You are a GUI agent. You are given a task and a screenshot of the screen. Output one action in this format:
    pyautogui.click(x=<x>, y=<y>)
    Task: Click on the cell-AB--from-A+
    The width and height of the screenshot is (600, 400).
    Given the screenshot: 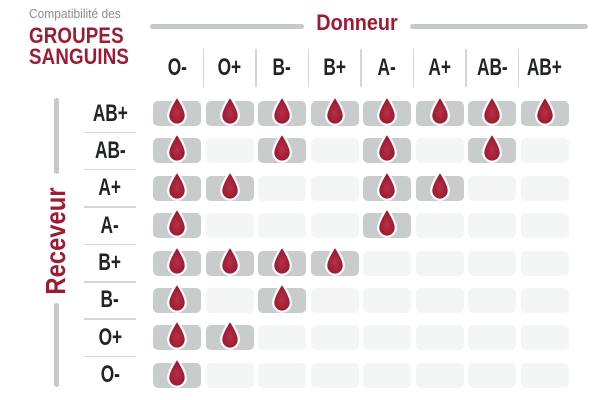 What is the action you would take?
    pyautogui.click(x=439, y=151)
    